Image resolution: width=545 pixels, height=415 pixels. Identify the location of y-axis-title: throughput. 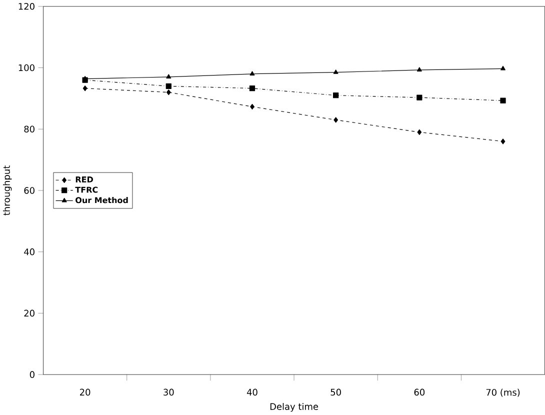
(7, 191).